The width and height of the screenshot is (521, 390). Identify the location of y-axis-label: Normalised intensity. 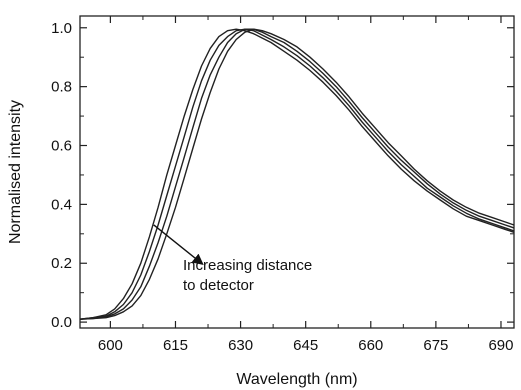
(15, 172).